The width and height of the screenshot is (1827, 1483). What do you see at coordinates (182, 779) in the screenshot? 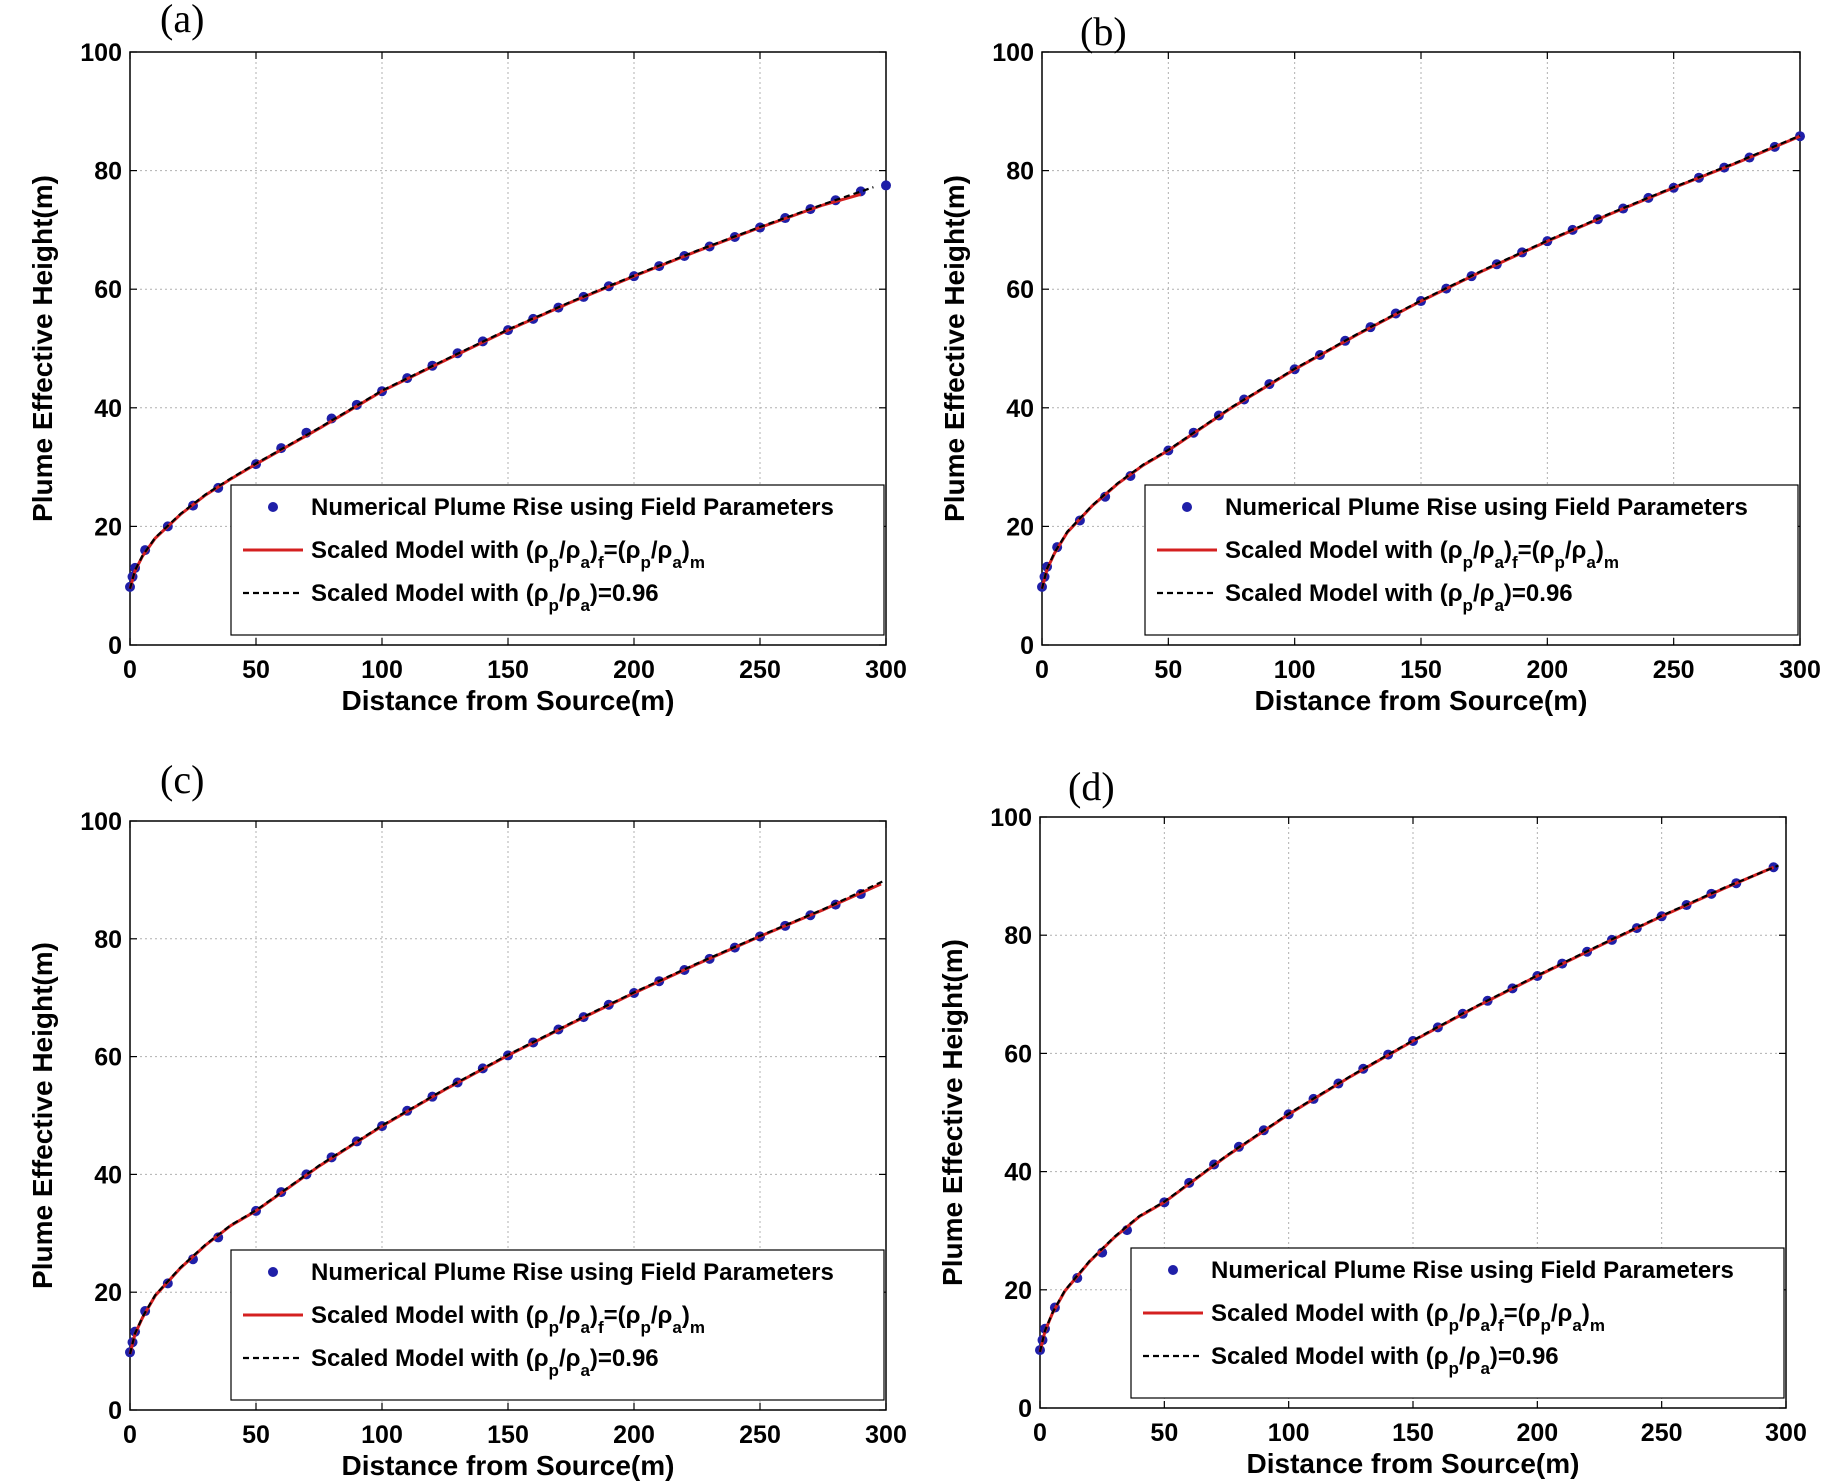
I see `panel-label: (c)` at bounding box center [182, 779].